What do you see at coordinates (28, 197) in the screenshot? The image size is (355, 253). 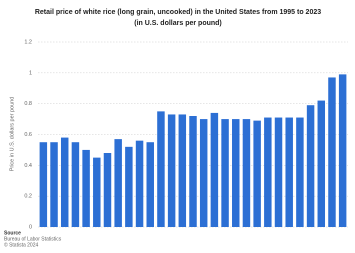 I see `y-tick-label: 0.2` at bounding box center [28, 197].